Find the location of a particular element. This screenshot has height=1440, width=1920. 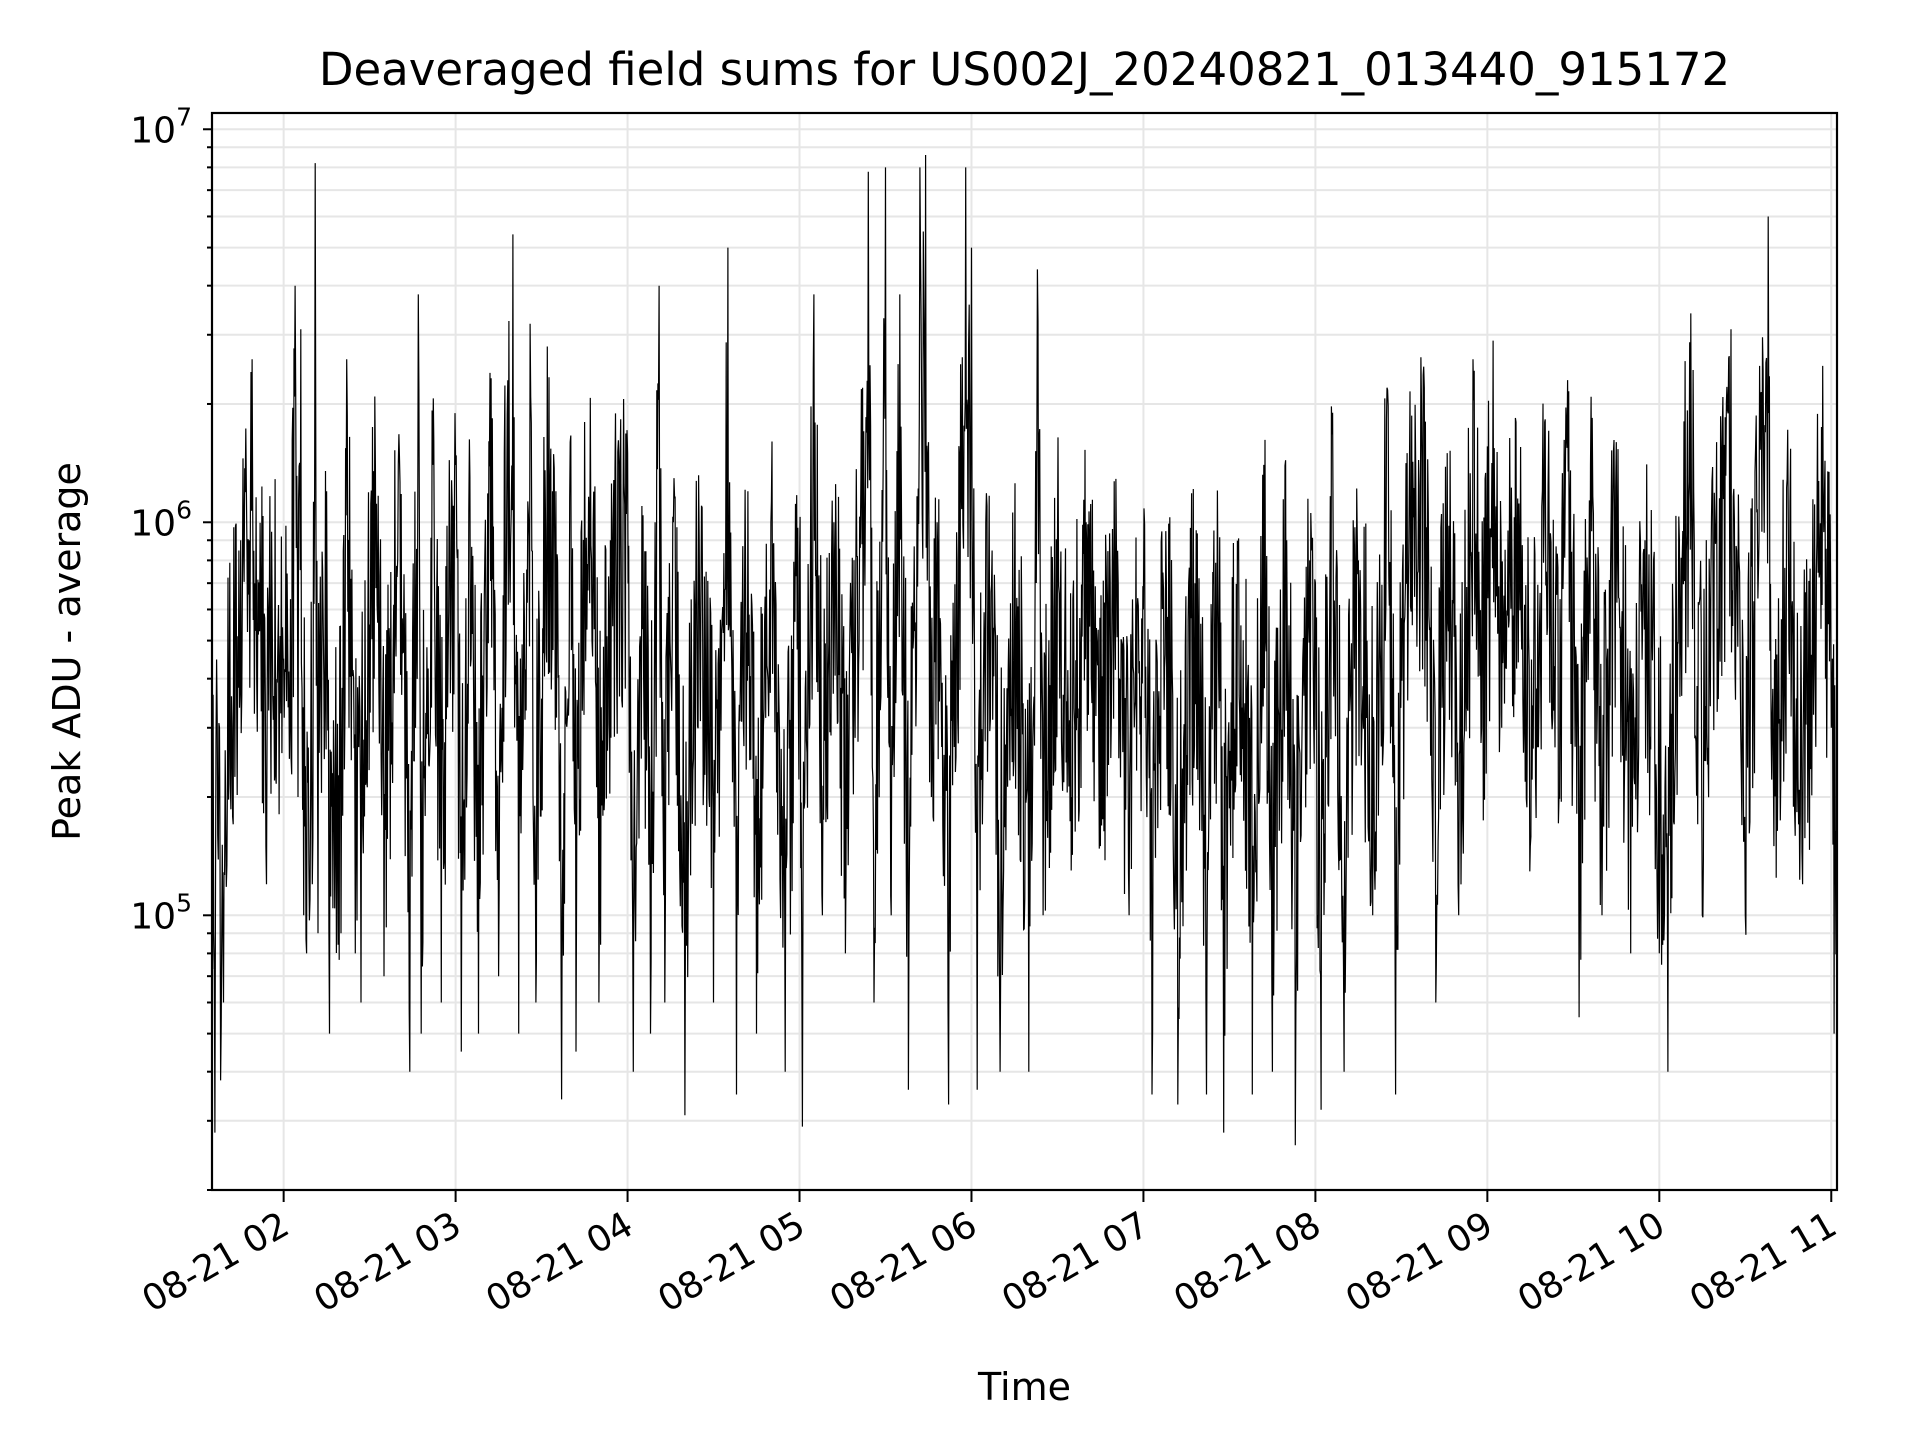

y-tick-exponent: 6 is located at coordinates (184, 509).